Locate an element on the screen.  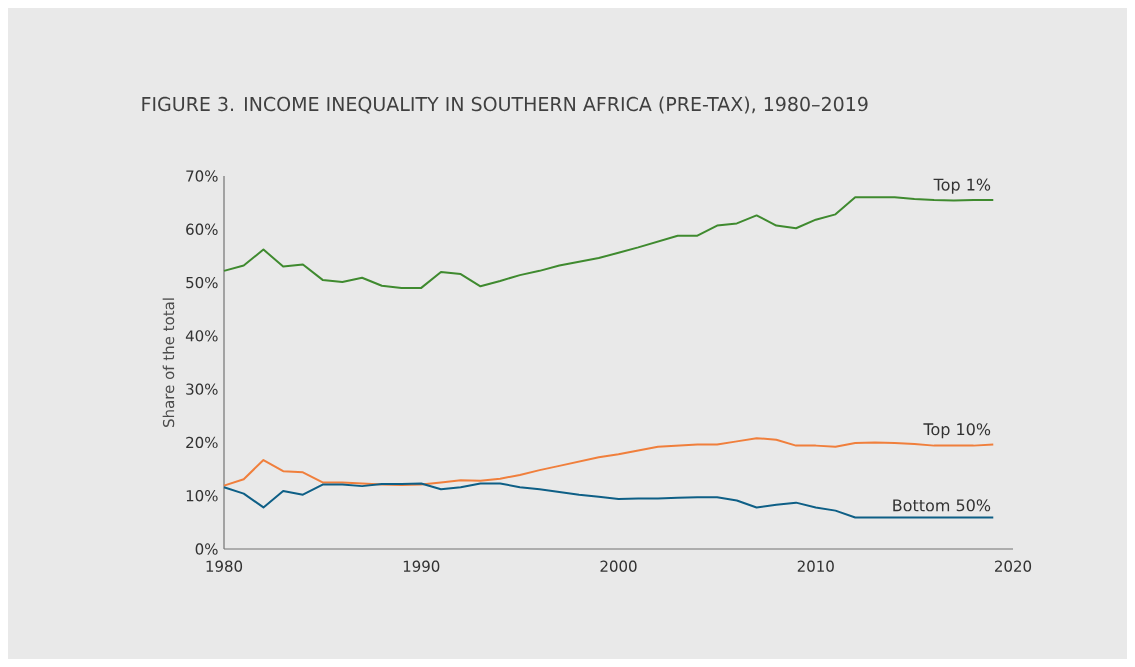
x-tick-label: 2000 is located at coordinates (618, 566).